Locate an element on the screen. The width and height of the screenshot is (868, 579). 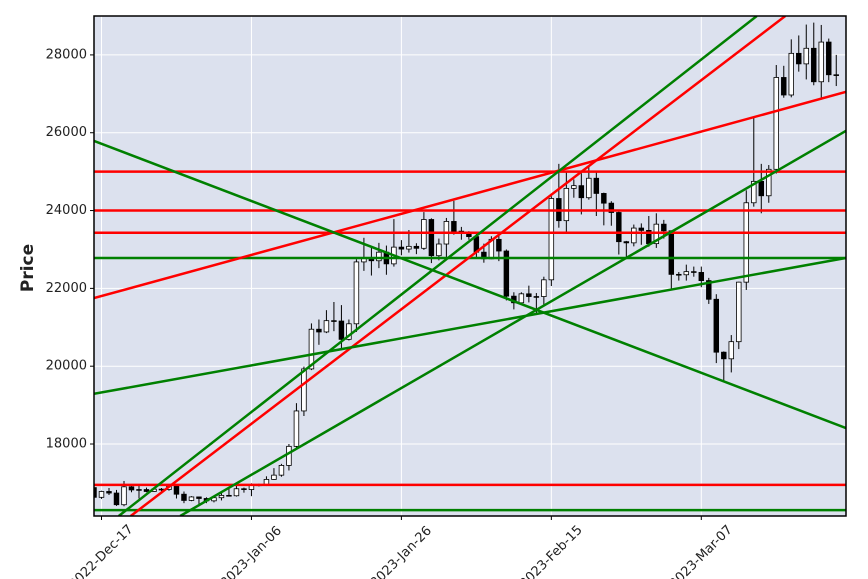
x-tick-label: 2023-Jan-26 is located at coordinates (401, 551).